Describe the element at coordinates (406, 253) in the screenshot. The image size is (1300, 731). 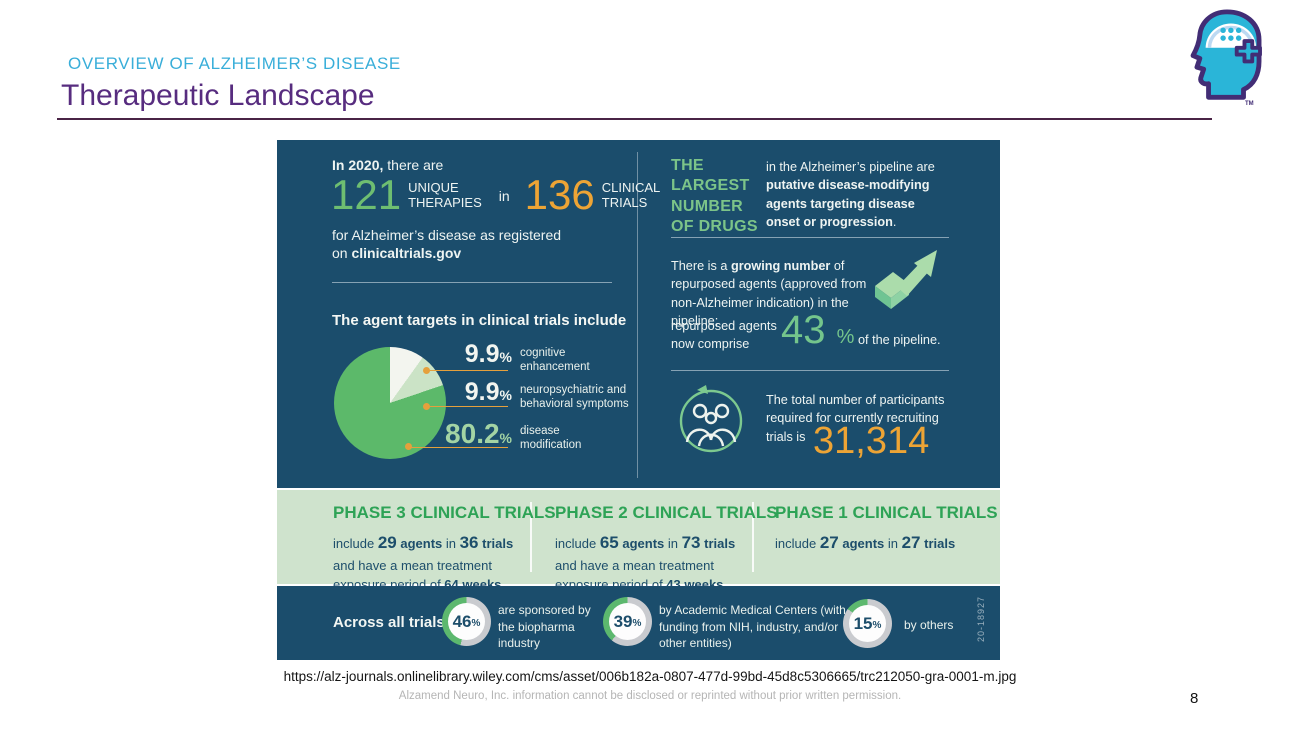
I see `clinicaltrials-gov: clinicaltrials.gov` at that location.